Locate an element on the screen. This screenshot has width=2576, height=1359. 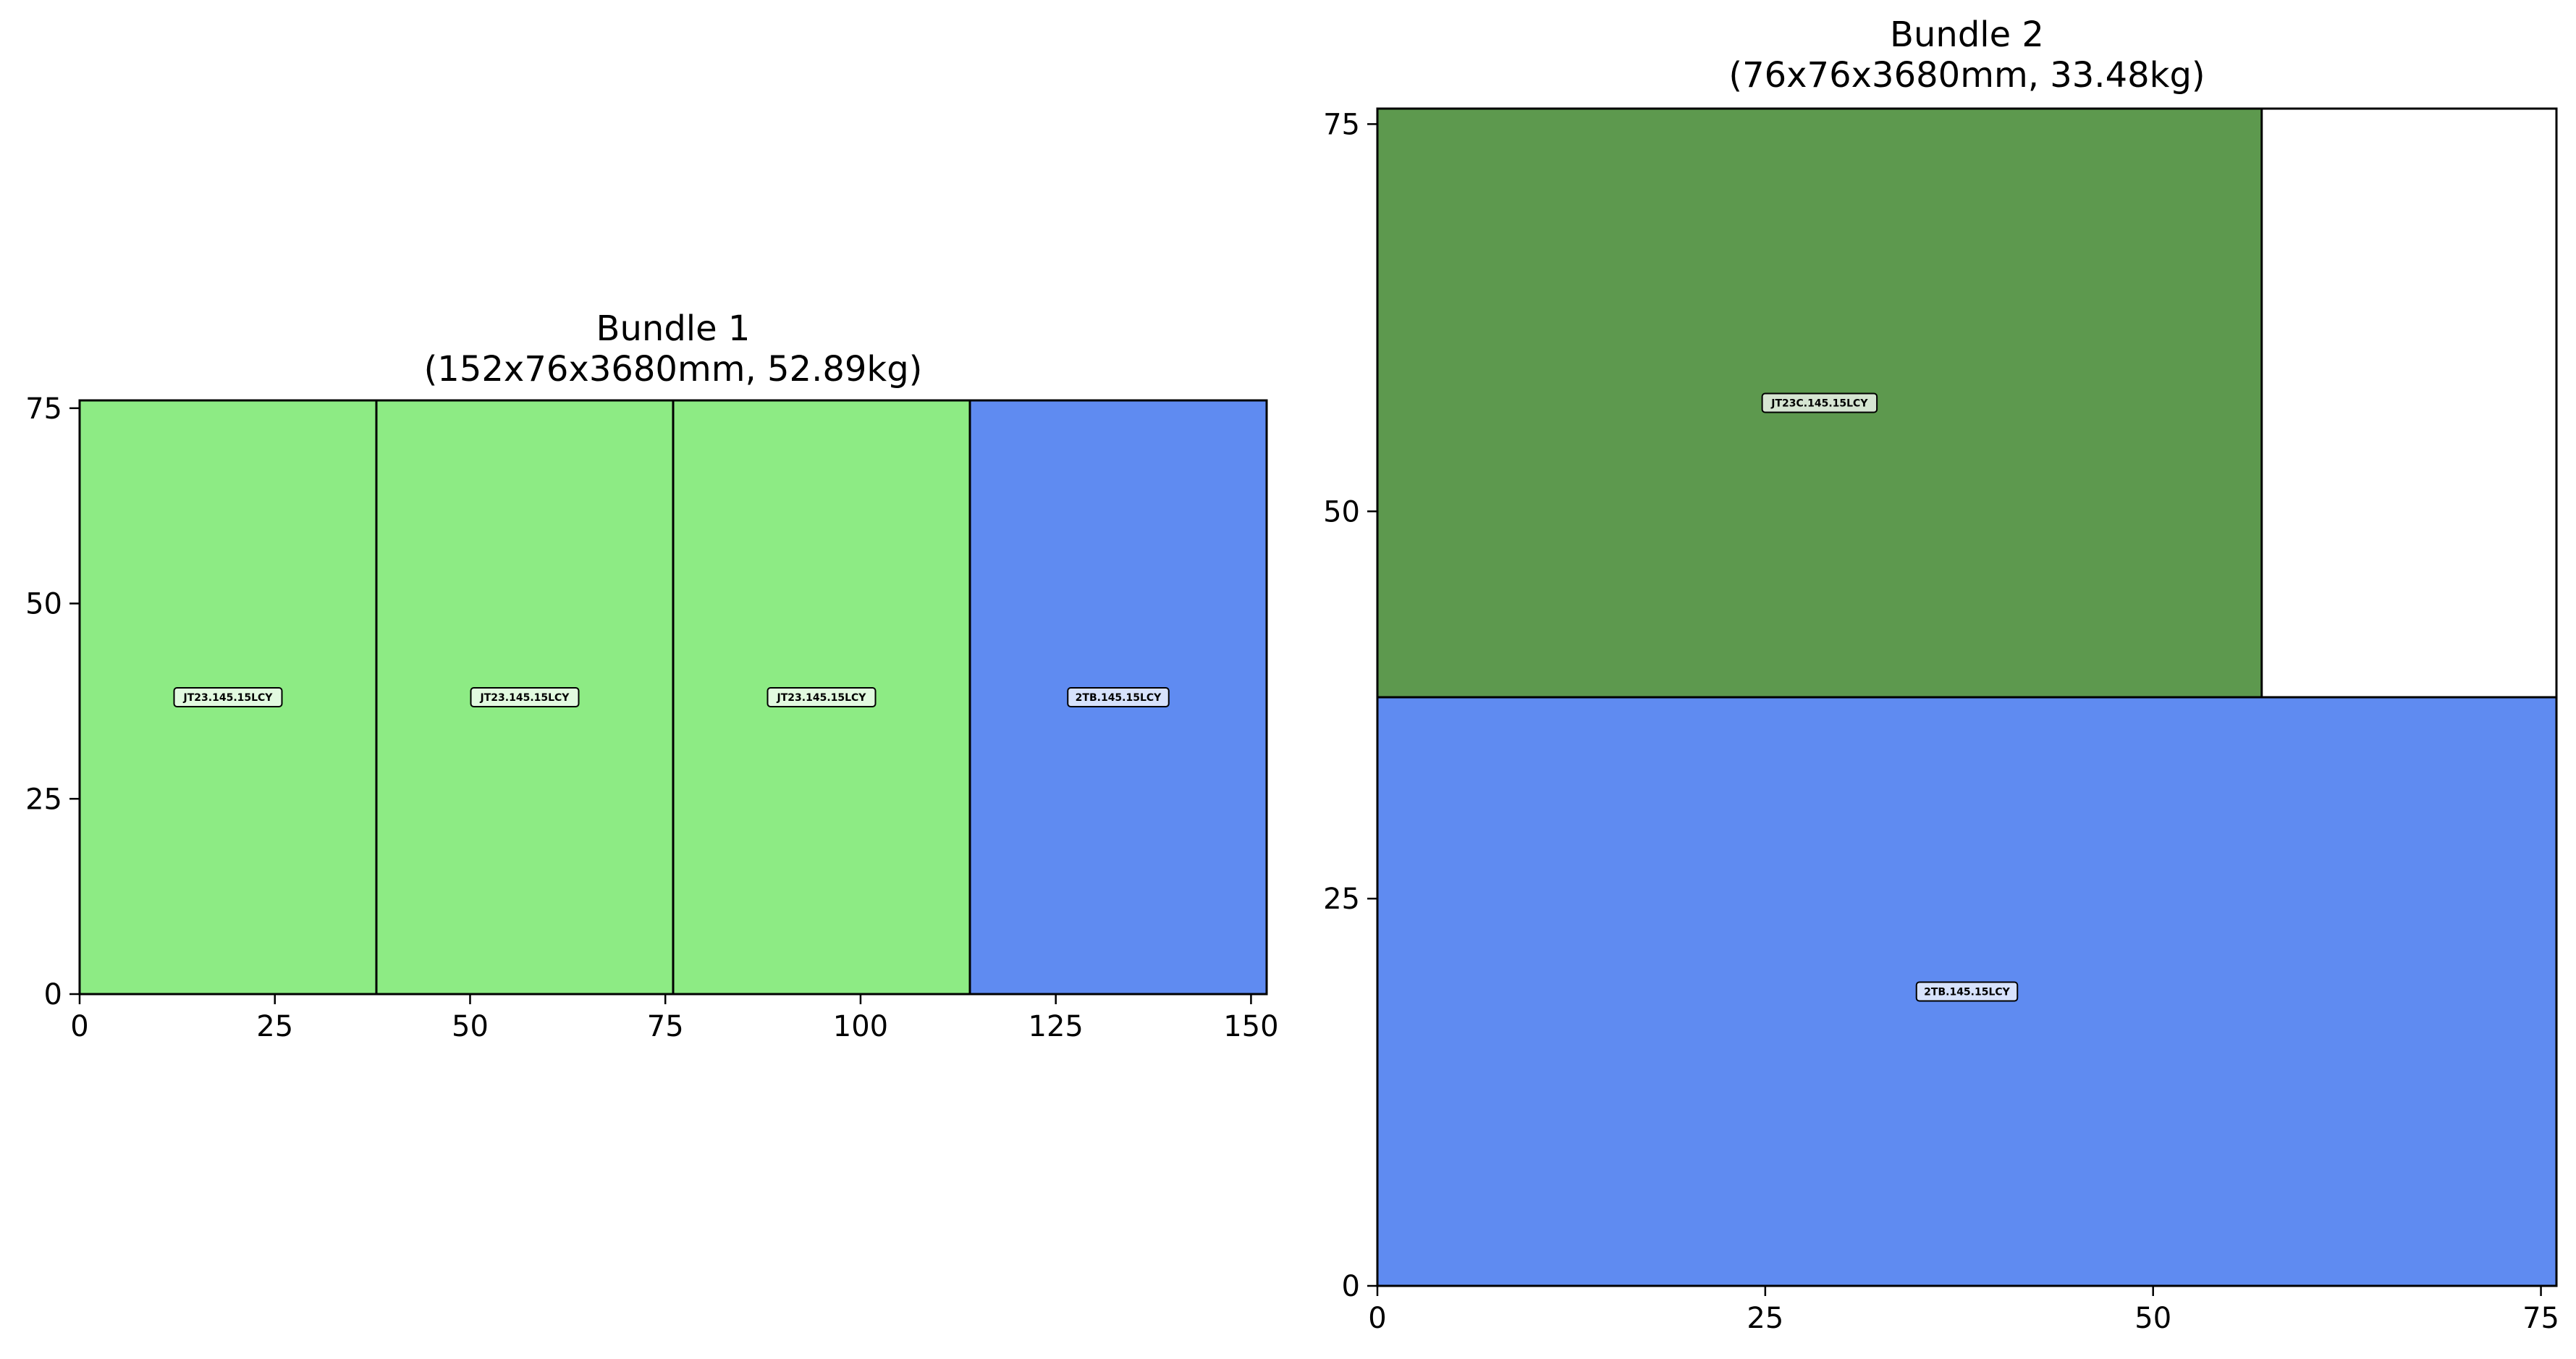
item-label-1: JT23C.145.15LCY is located at coordinates (1820, 402).